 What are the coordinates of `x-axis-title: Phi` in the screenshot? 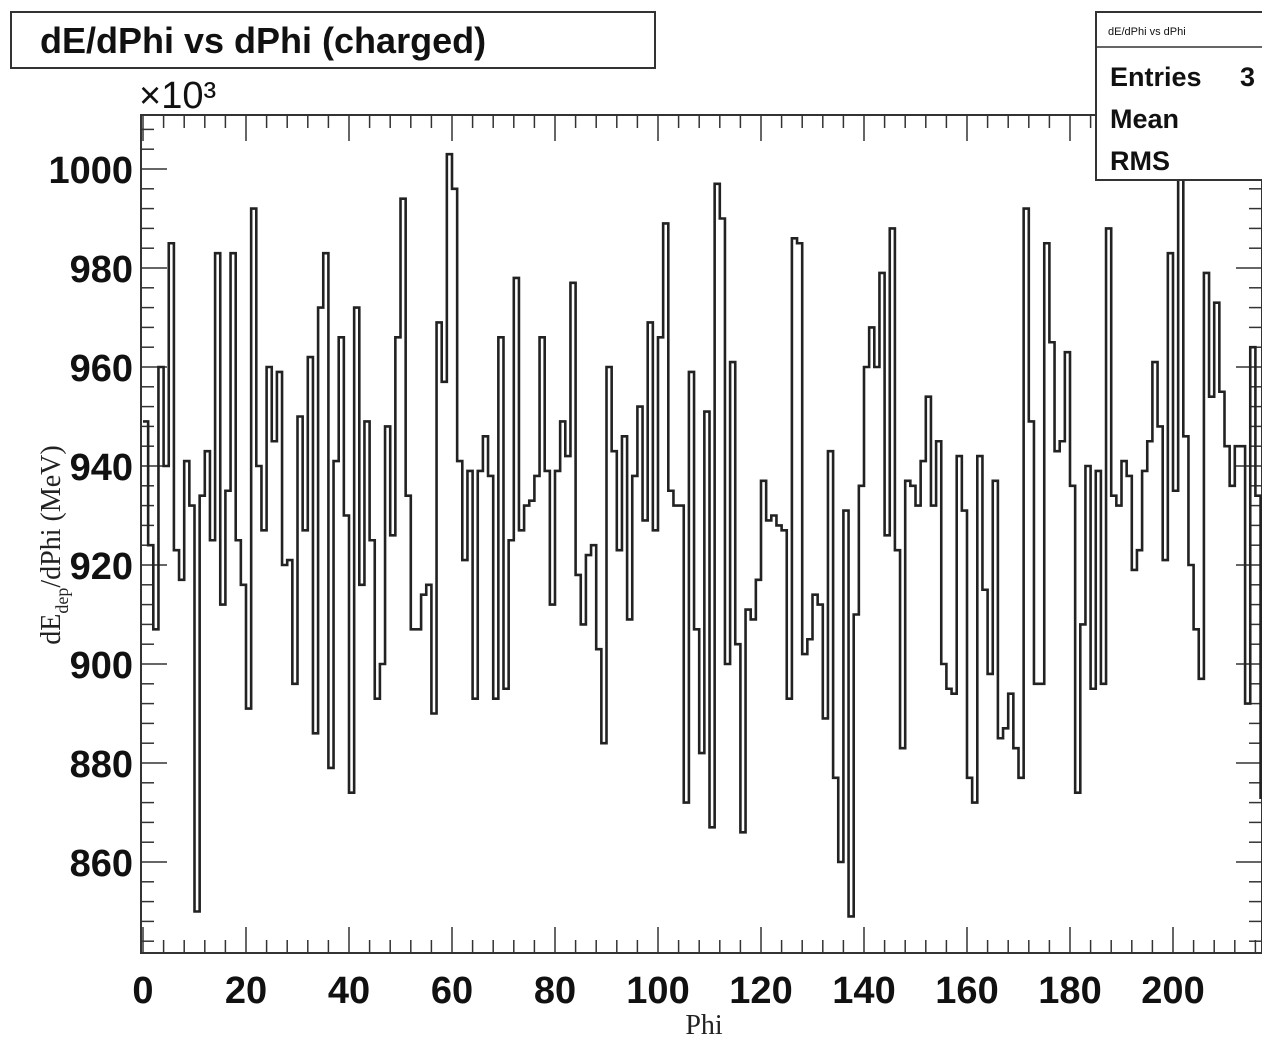 It's located at (704, 1025).